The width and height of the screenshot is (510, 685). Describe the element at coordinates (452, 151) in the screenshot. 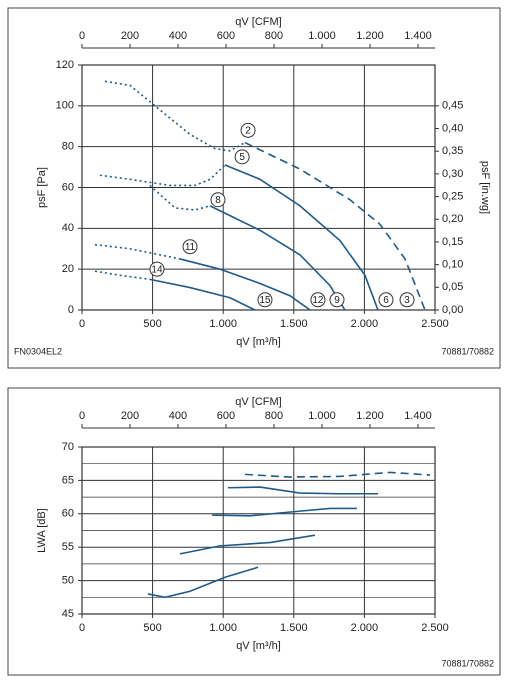

I see `y2-tick-label: 0,35` at that location.